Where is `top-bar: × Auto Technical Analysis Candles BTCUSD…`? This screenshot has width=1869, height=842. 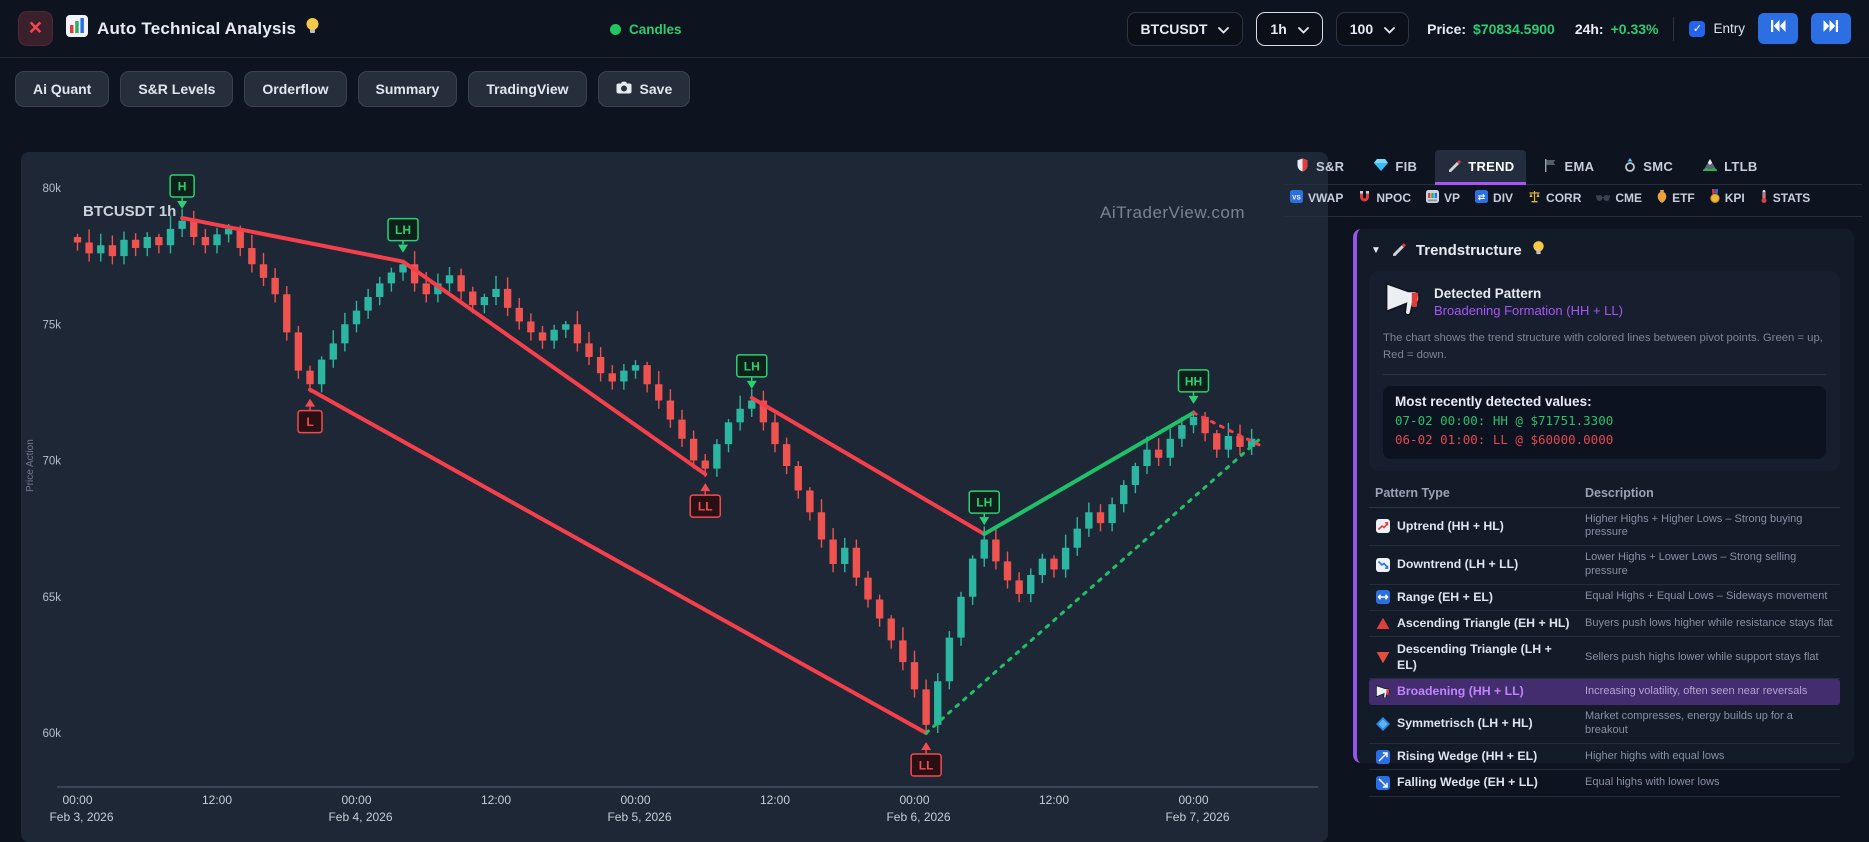
top-bar: × Auto Technical Analysis Candles BTCUSD… is located at coordinates (934, 29).